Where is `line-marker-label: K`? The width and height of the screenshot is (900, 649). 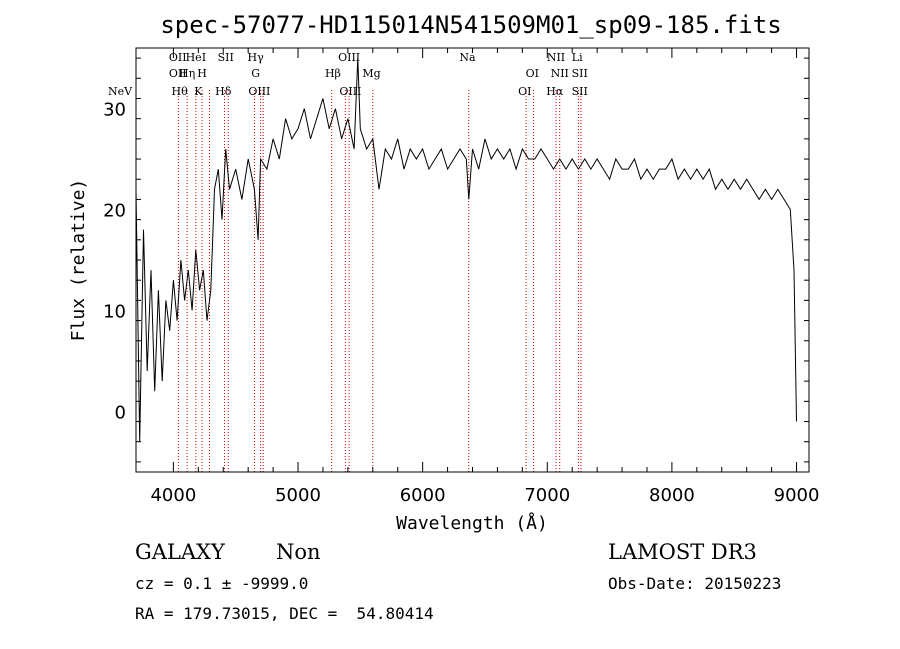 line-marker-label: K is located at coordinates (198, 91).